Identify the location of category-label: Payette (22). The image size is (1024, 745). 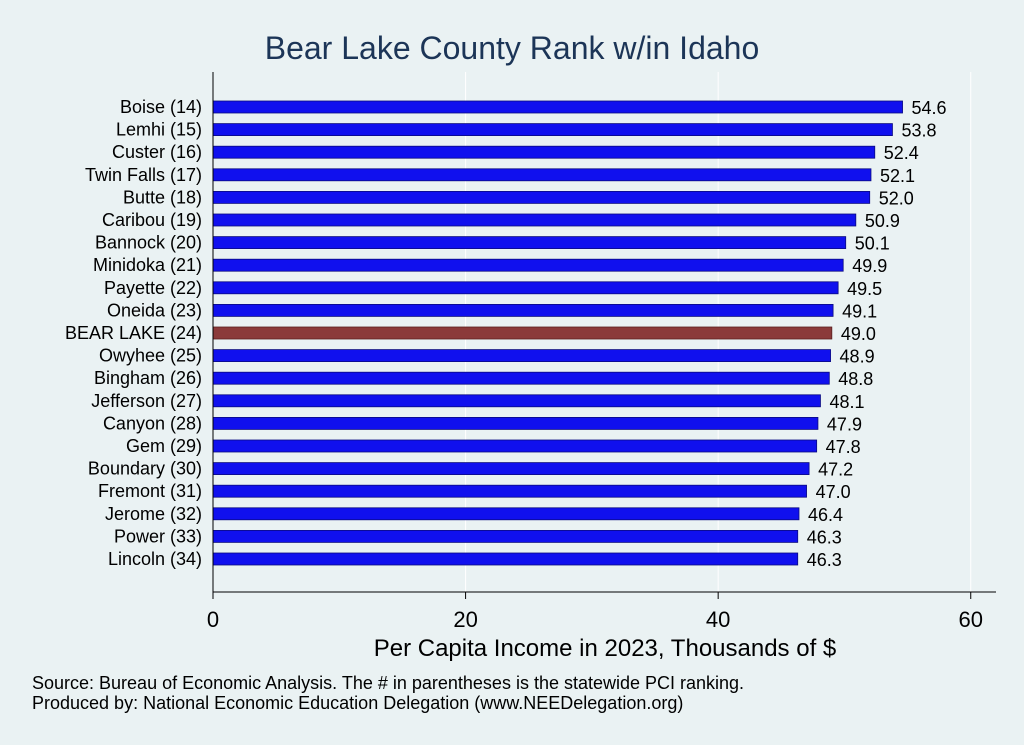
(153, 288).